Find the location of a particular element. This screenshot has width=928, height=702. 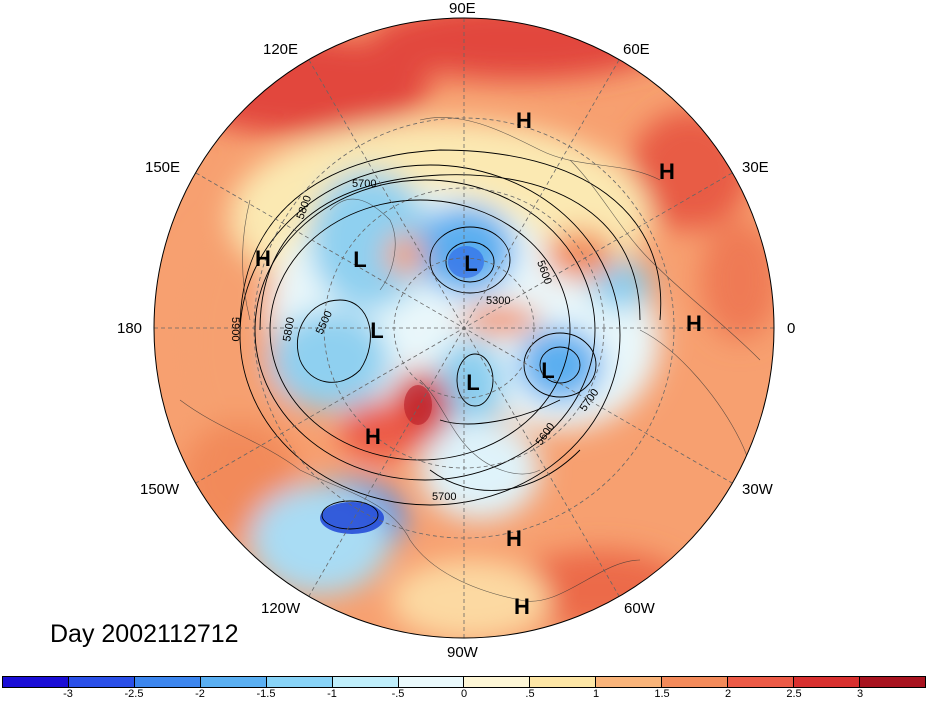

colorbar-tick-label: 3 is located at coordinates (860, 694).